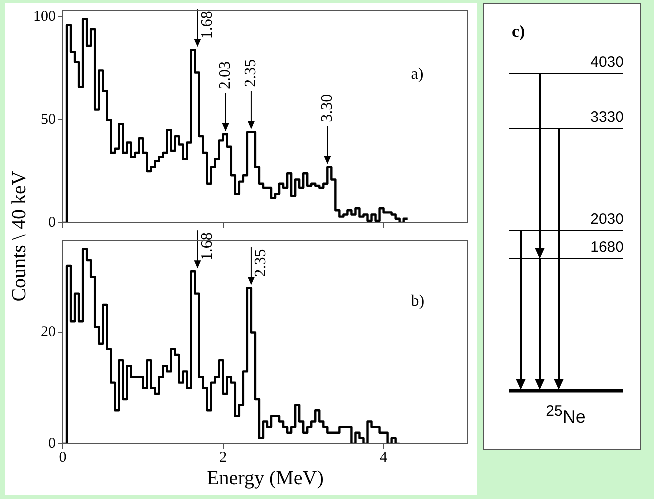 Image resolution: width=654 pixels, height=499 pixels. Describe the element at coordinates (607, 62) in the screenshot. I see `text: 4030` at that location.